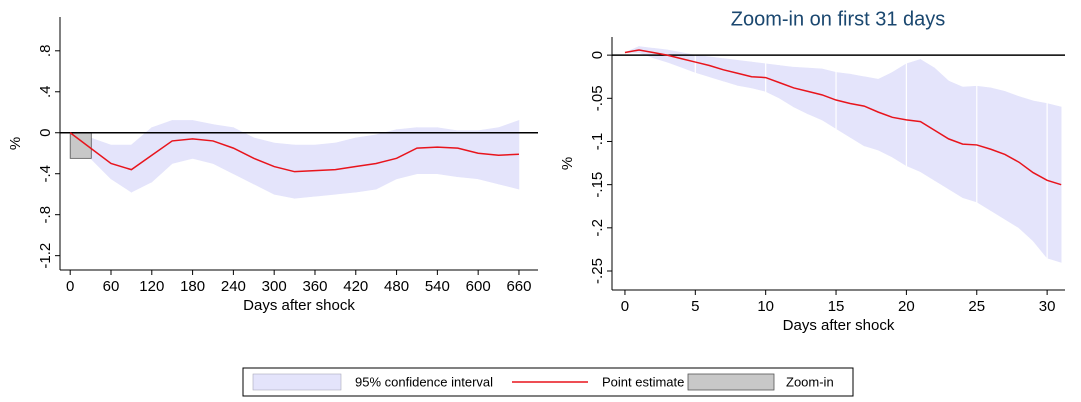  What do you see at coordinates (518, 286) in the screenshot?
I see `x-tick-label: 660` at bounding box center [518, 286].